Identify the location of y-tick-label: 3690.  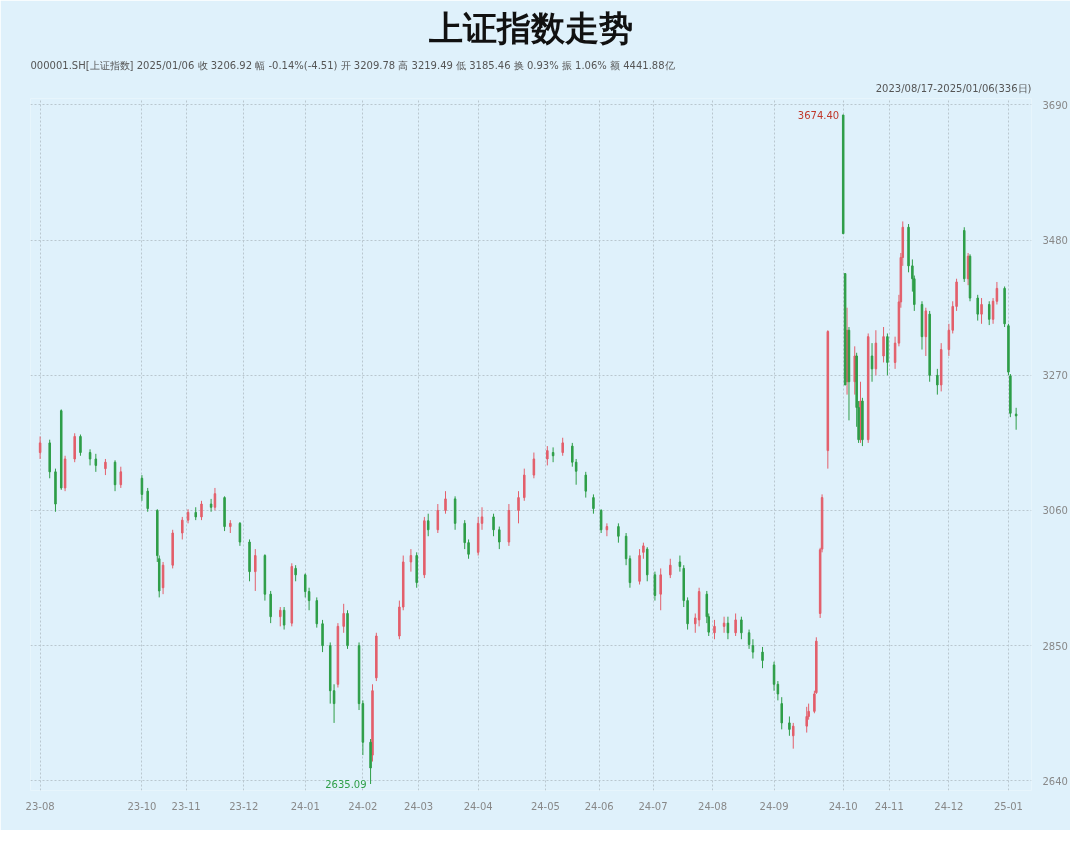
(1055, 105).